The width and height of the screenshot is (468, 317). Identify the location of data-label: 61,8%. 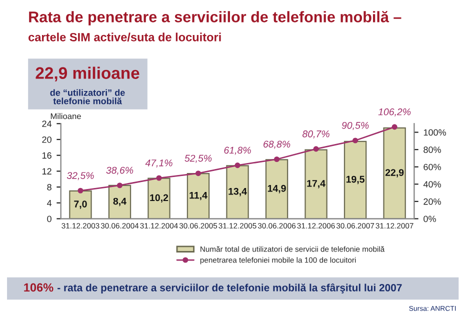
(237, 150).